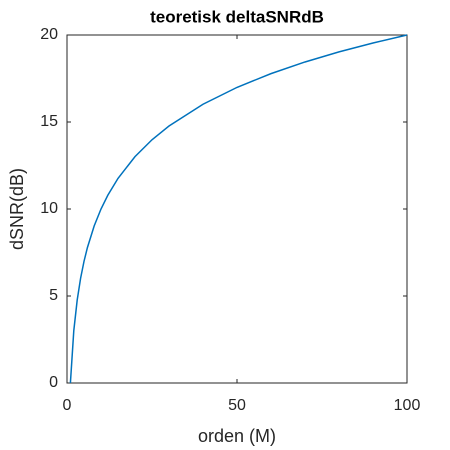  I want to click on x-tick-label: 100, so click(407, 405).